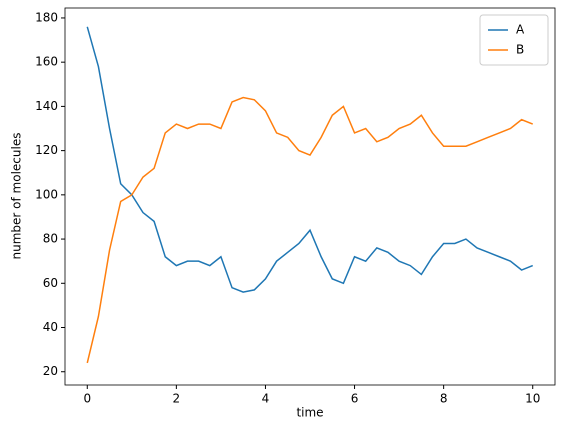 The height and width of the screenshot is (432, 571). What do you see at coordinates (46, 194) in the screenshot?
I see `y-tick-label: 100` at bounding box center [46, 194].